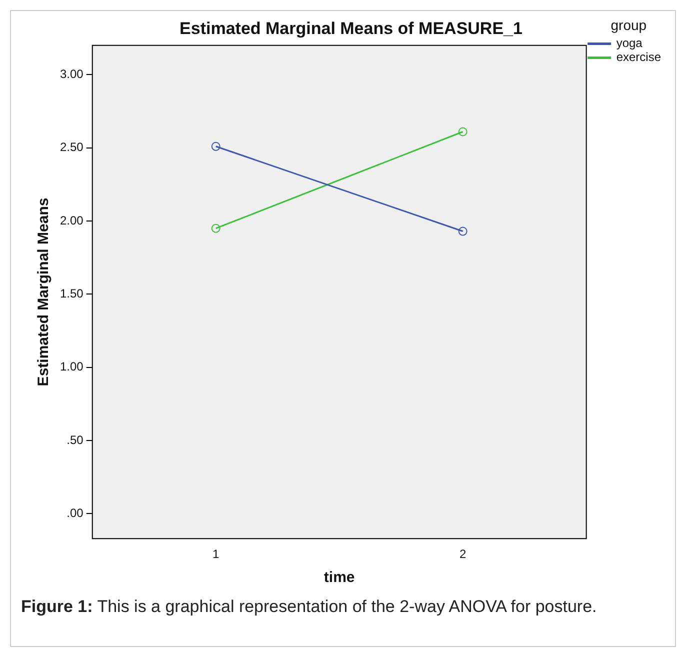 The width and height of the screenshot is (684, 653). Describe the element at coordinates (216, 554) in the screenshot. I see `x-tick-label: 1` at that location.